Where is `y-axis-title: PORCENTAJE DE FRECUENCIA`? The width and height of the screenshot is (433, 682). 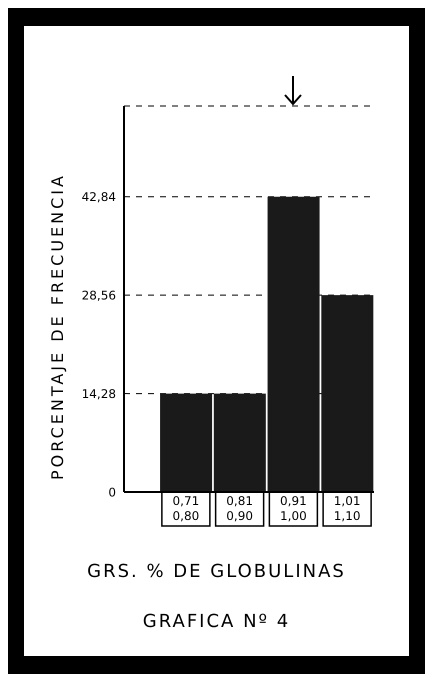 y-axis-title: PORCENTAJE DE FRECUENCIA is located at coordinates (57, 326).